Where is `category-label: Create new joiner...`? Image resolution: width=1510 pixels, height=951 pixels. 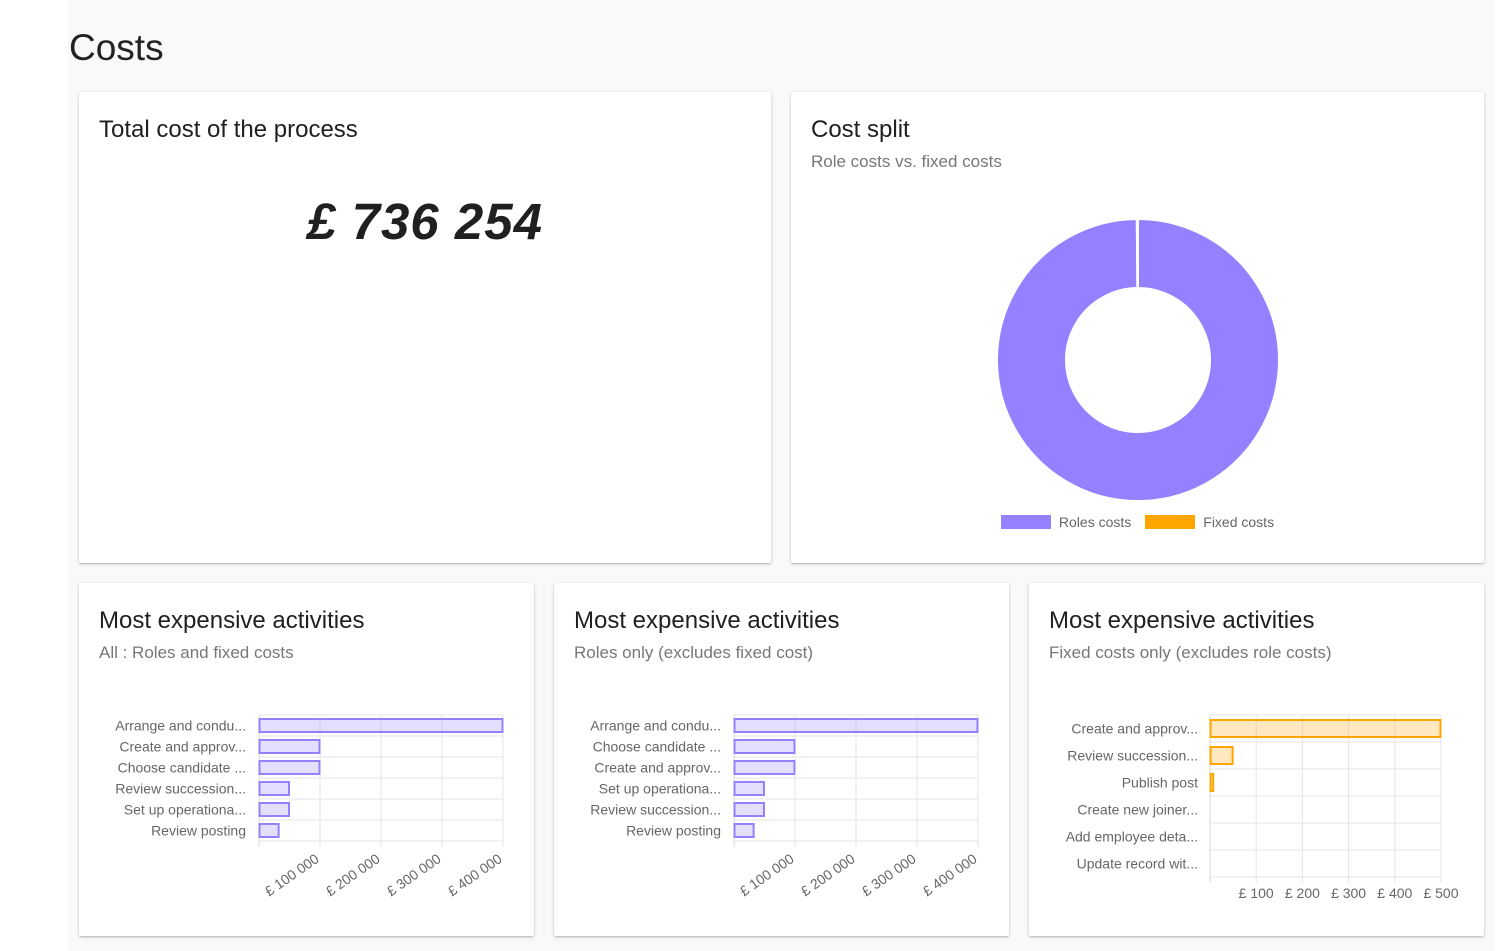
category-label: Create new joiner... is located at coordinates (1137, 810).